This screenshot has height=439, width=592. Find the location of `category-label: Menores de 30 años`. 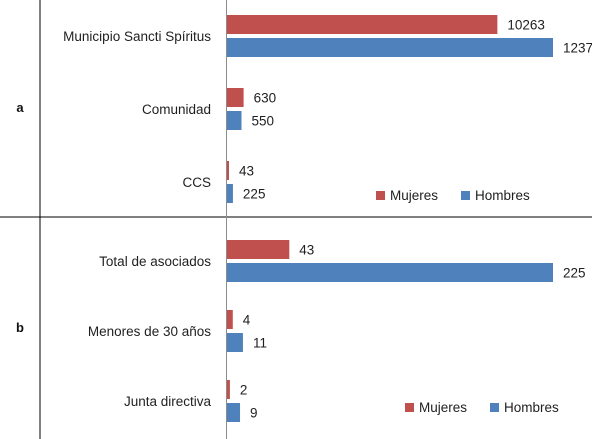

category-label: Menores de 30 años is located at coordinates (149, 331).